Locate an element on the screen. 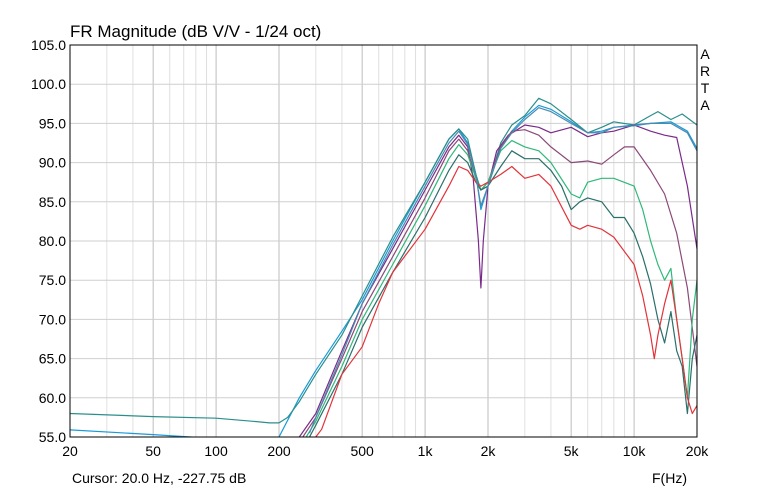  x-tick-label: 20 is located at coordinates (70, 451).